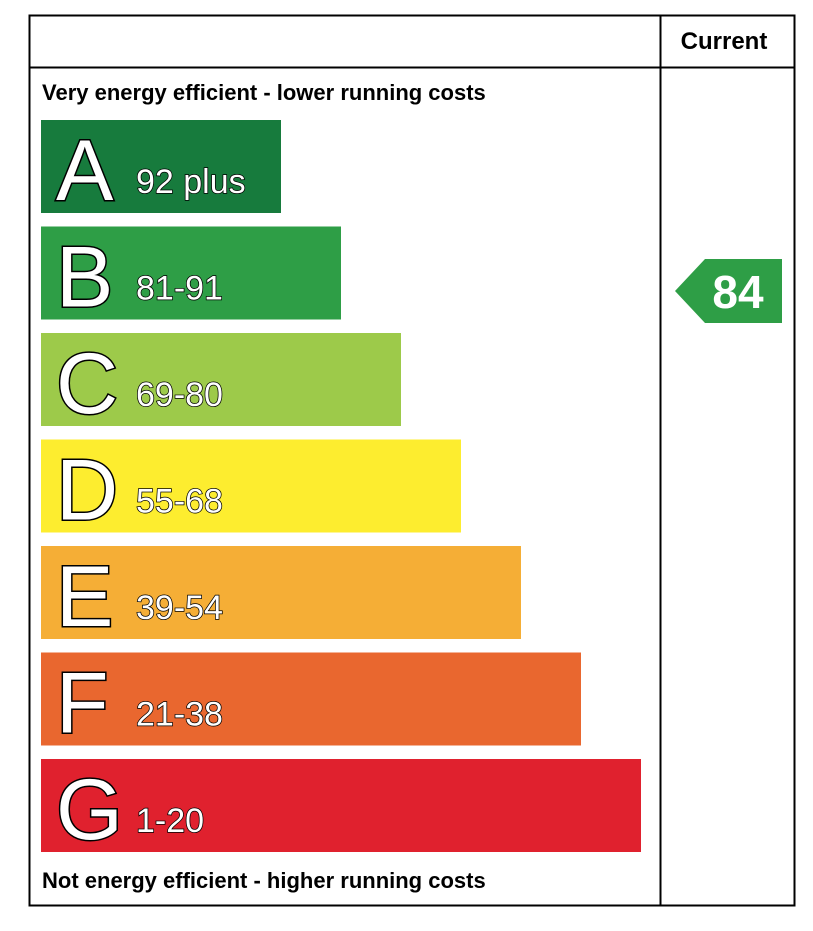  Describe the element at coordinates (87, 491) in the screenshot. I see `band-letter: D` at that location.